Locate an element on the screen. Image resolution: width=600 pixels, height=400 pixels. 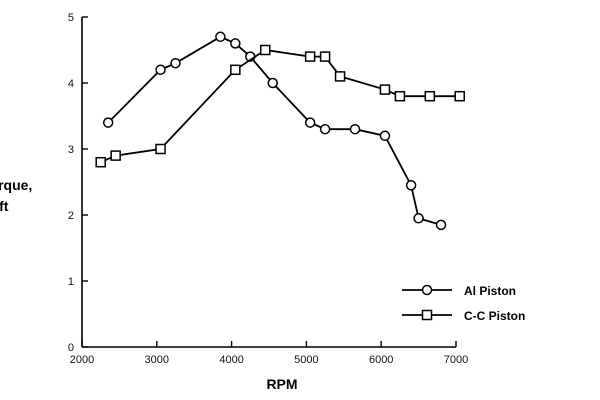
y-tick-label: 4 is located at coordinates (71, 84).